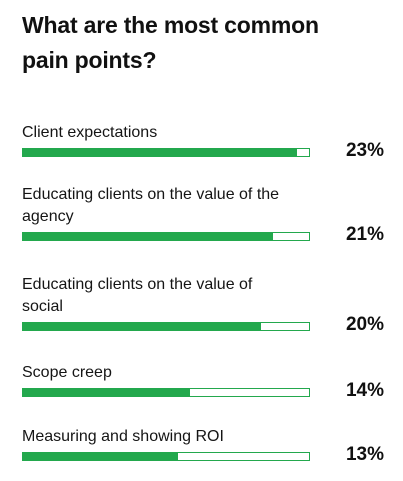 The height and width of the screenshot is (481, 403). Describe the element at coordinates (364, 454) in the screenshot. I see `bar-value-label: 13%` at that location.